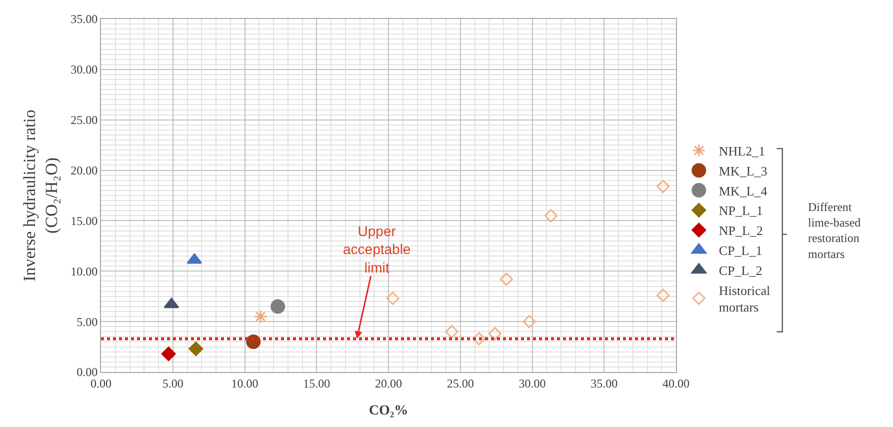  I want to click on annotation: Upper acceptable limit, so click(377, 249).